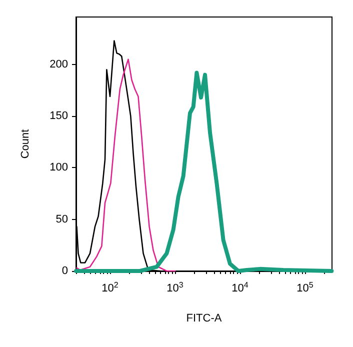  I want to click on y-tick-label: 100, so click(59, 168).